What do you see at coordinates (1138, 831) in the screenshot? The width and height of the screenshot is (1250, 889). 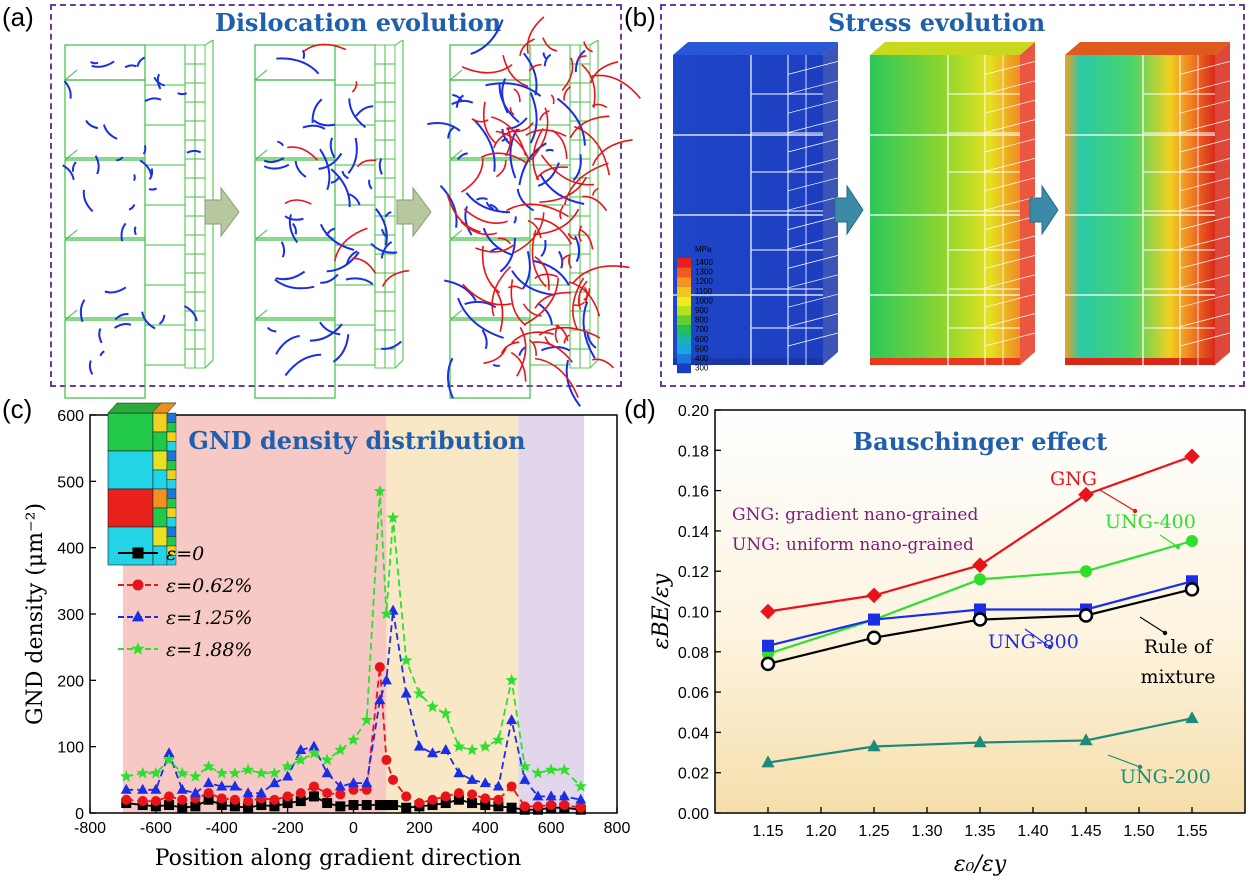 I see `x-tick-label: 1.50` at bounding box center [1138, 831].